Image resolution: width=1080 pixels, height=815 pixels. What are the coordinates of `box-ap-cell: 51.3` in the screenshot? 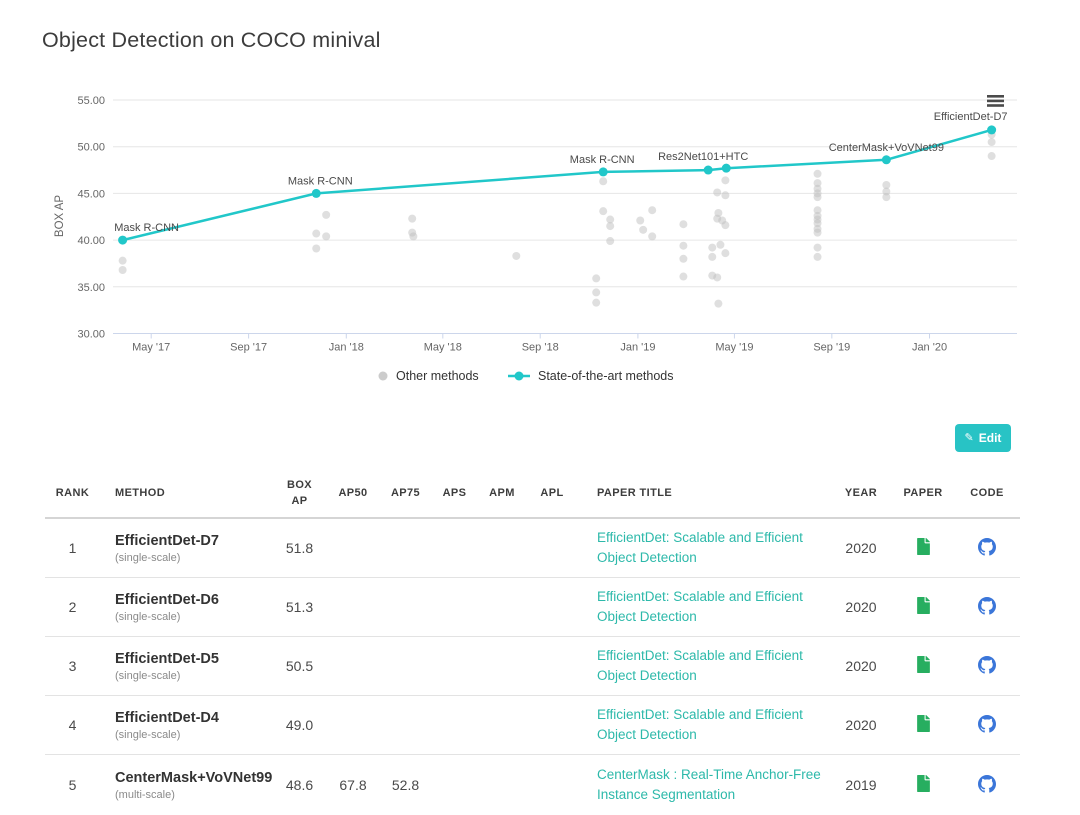 It's located at (299, 607).